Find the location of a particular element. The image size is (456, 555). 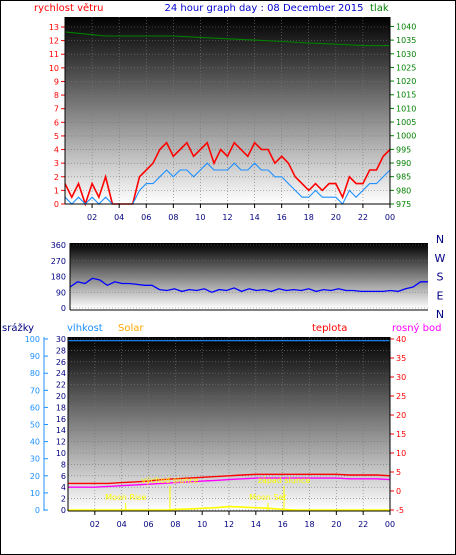

temp-tick-label: -5 is located at coordinates (400, 510).